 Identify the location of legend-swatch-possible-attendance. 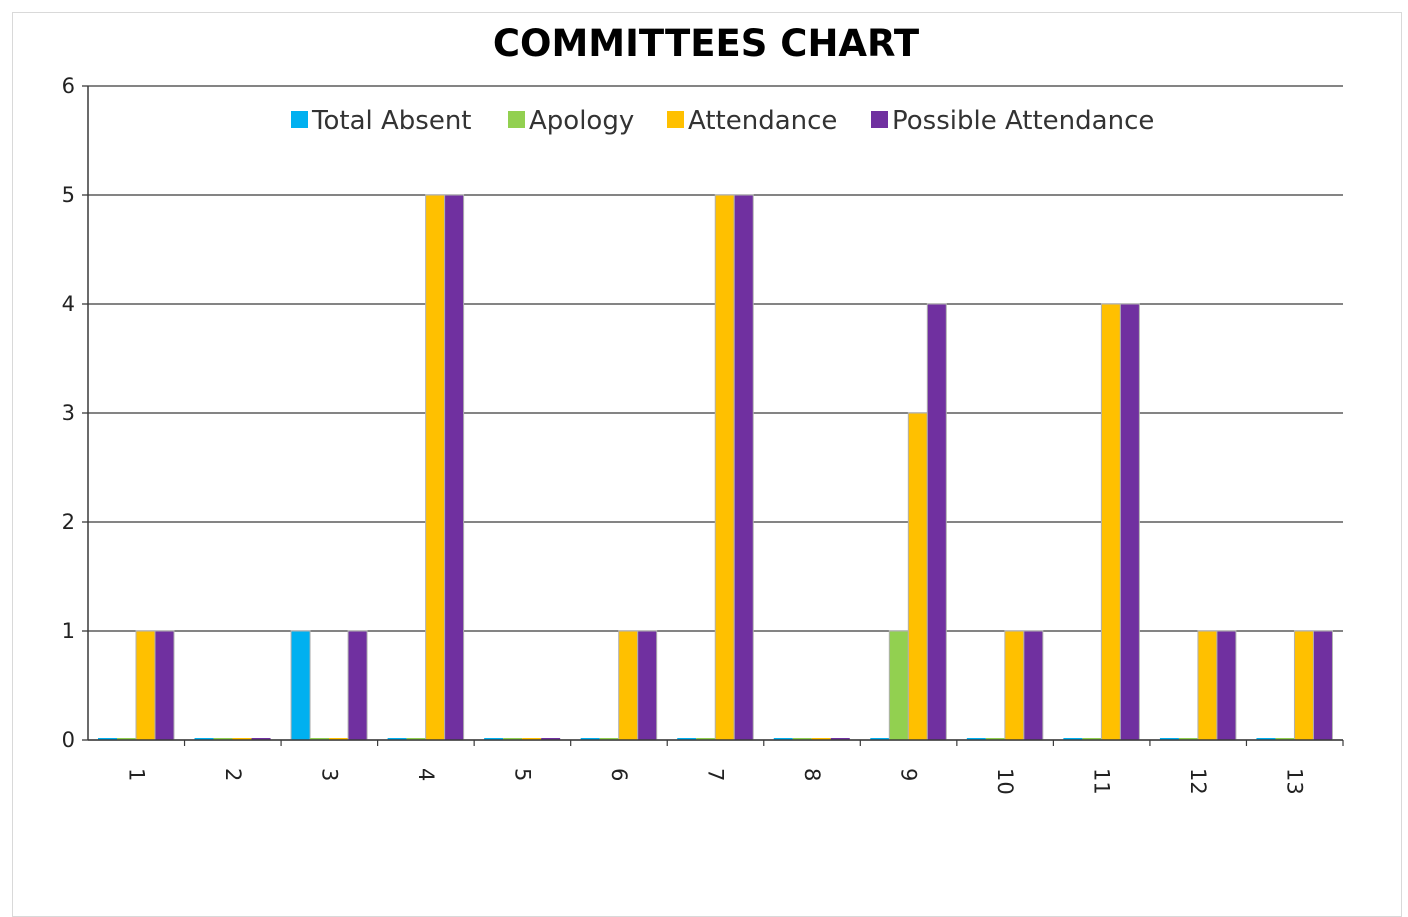
(879, 119).